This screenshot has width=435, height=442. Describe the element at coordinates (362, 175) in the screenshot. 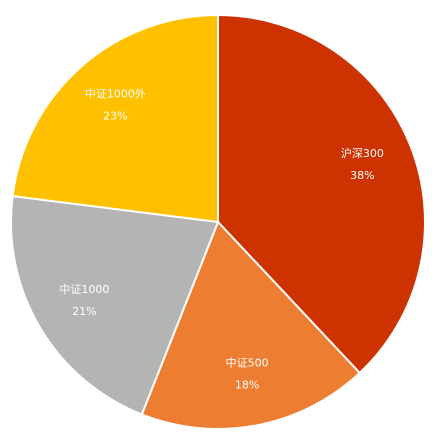

I see `slice-value-label: 38%` at that location.